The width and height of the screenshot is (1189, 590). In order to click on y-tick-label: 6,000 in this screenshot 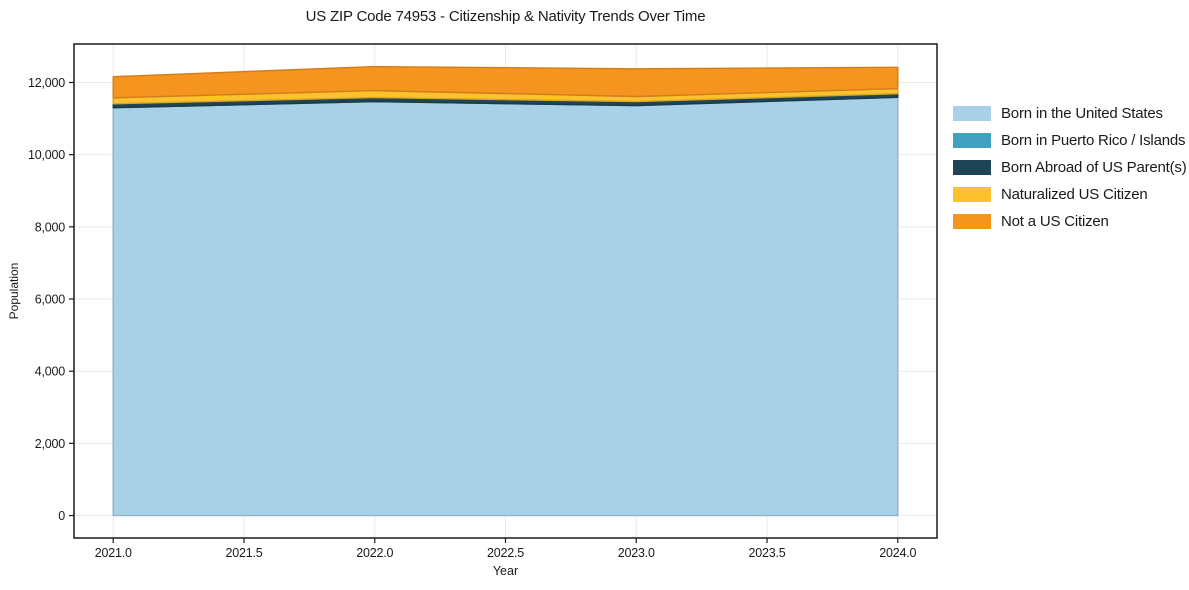, I will do `click(50, 300)`.